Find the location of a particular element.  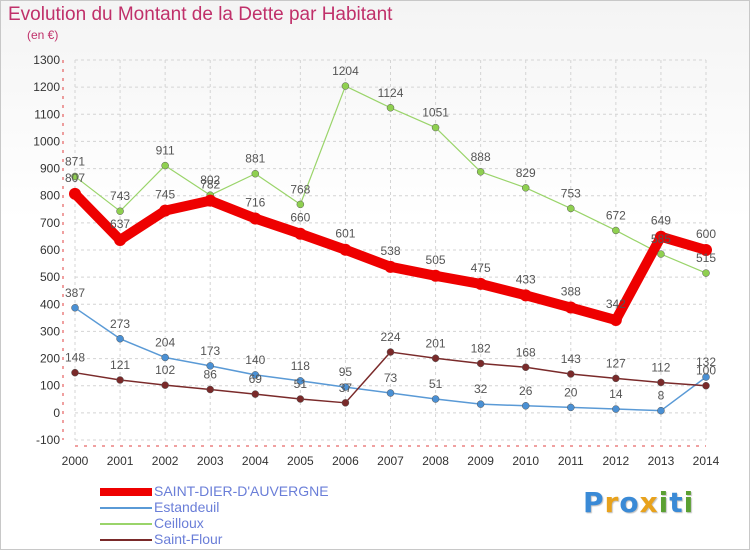

data-label: 753 is located at coordinates (571, 193).